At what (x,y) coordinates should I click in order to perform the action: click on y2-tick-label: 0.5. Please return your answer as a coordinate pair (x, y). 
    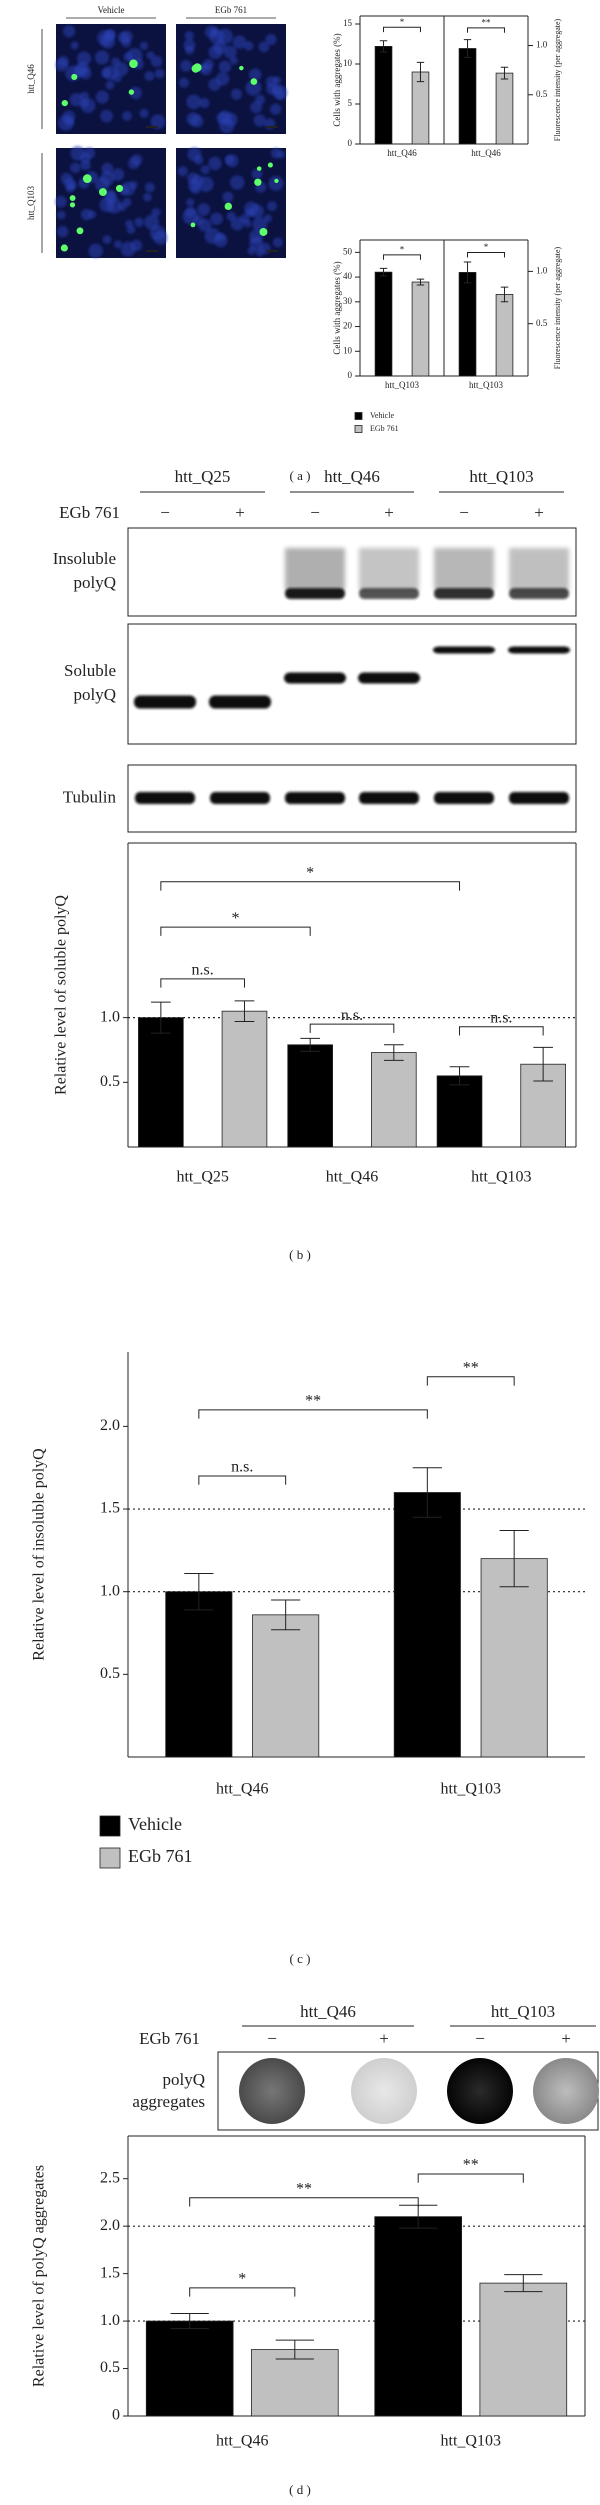
    Looking at the image, I should click on (542, 323).